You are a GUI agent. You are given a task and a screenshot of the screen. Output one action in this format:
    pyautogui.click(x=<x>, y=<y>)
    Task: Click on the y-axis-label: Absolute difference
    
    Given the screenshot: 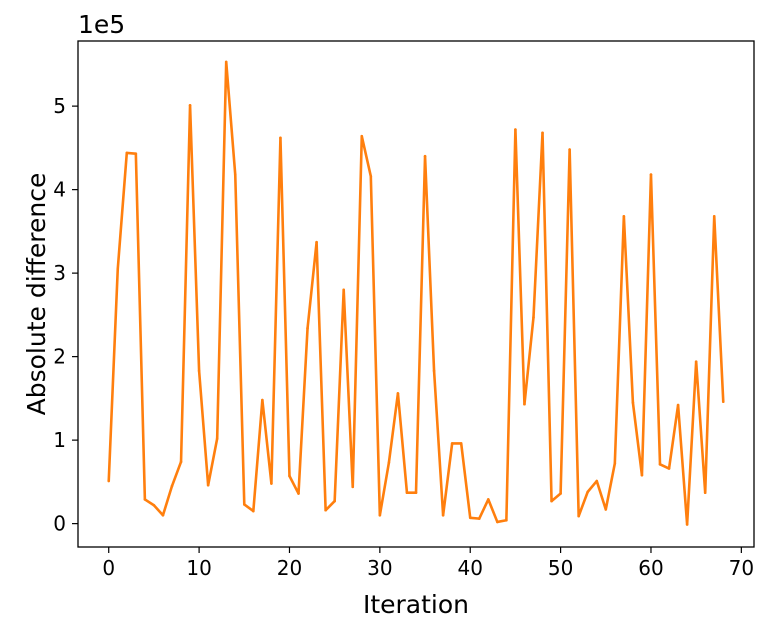 What is the action you would take?
    pyautogui.click(x=36, y=294)
    